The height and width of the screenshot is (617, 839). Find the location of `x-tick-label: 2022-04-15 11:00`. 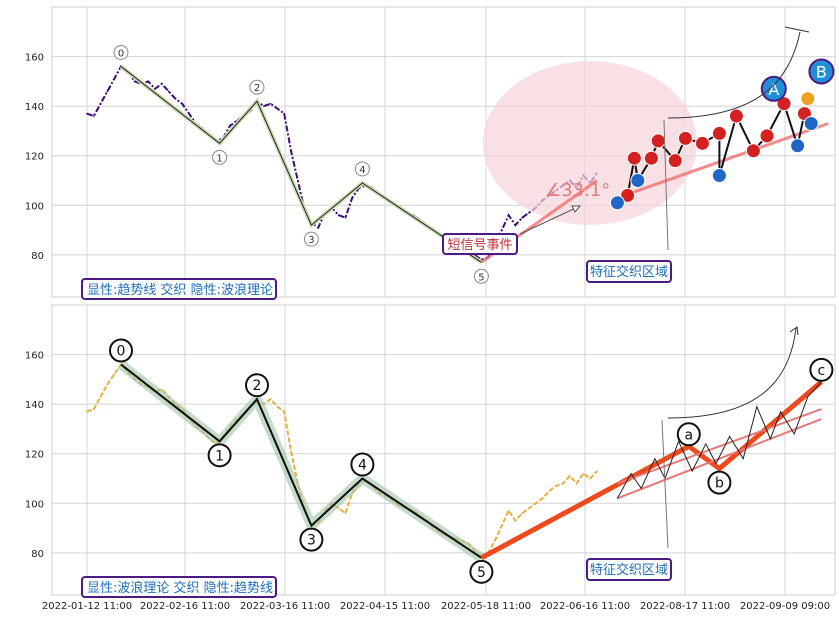

x-tick-label: 2022-04-15 11:00 is located at coordinates (385, 606).